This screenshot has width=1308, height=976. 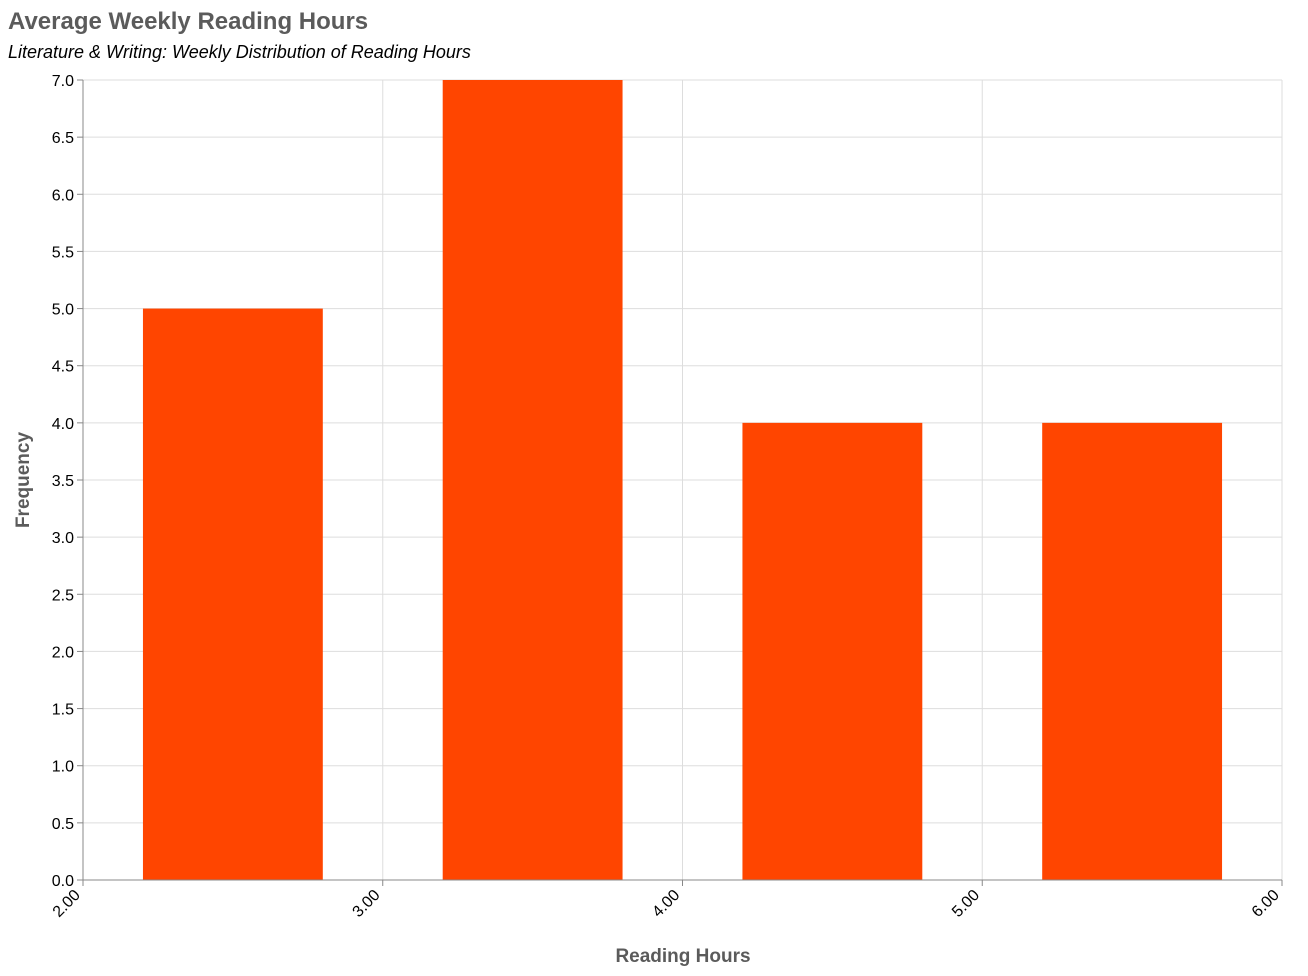 I want to click on x-tick-label: 2.00, so click(x=67, y=904).